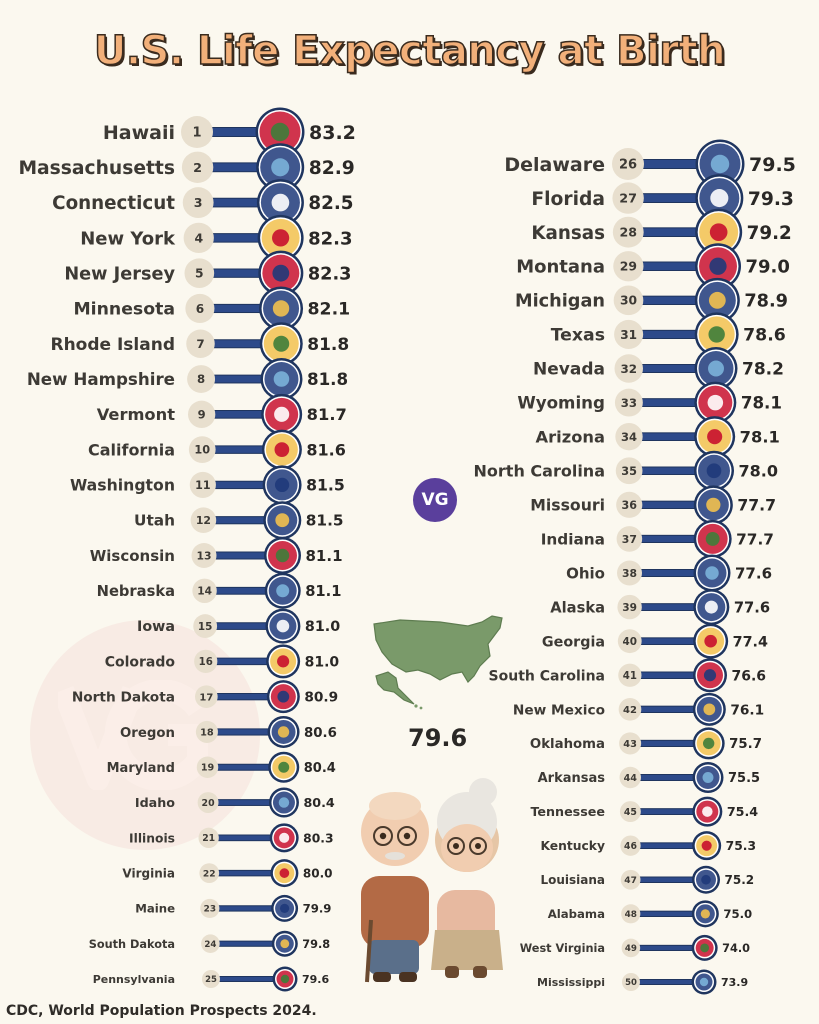  Describe the element at coordinates (573, 642) in the screenshot. I see `state-name-label: Georgia` at that location.